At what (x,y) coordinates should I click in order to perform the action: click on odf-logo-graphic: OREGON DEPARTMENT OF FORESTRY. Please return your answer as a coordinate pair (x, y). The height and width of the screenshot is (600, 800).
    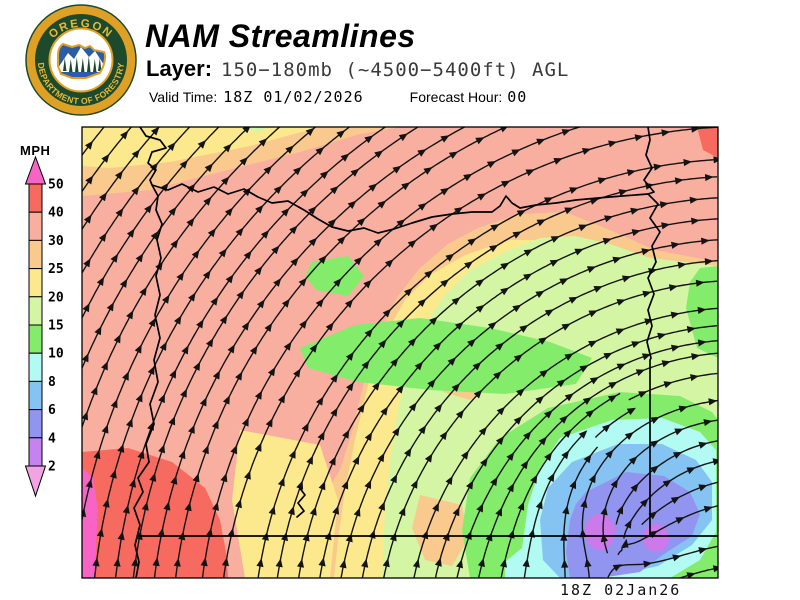
    Looking at the image, I should click on (81, 60).